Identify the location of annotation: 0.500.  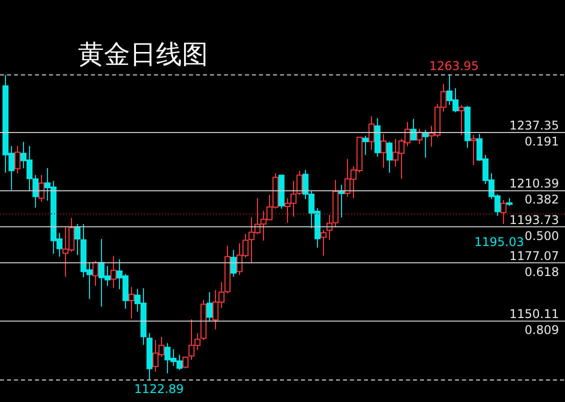
(541, 235).